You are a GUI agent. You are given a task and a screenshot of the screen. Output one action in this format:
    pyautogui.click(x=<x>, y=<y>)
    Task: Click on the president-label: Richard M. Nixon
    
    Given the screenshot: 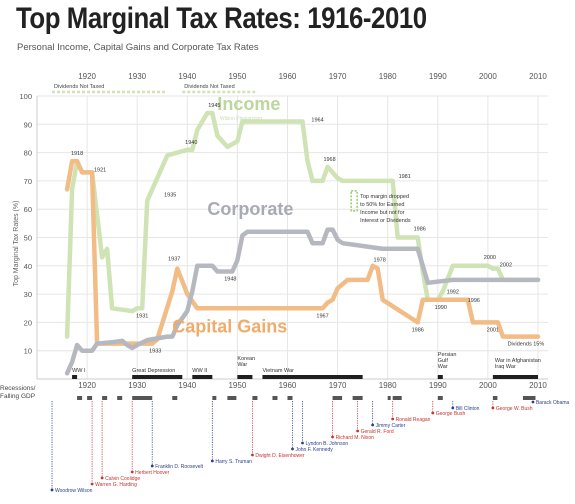 What is the action you would take?
    pyautogui.click(x=355, y=438)
    